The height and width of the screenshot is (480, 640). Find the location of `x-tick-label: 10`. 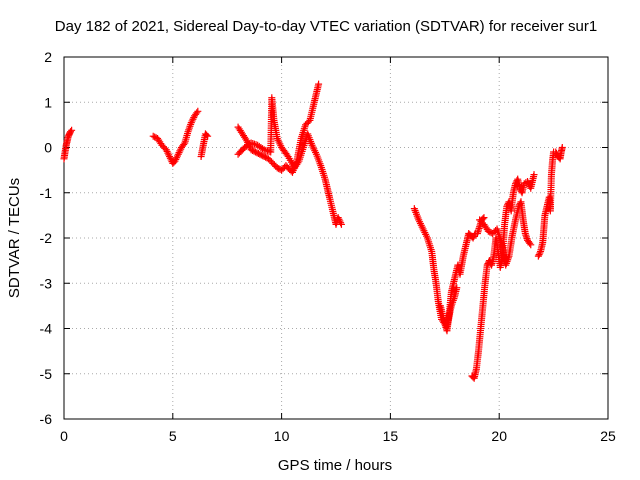

x-tick-label: 10 is located at coordinates (282, 436).